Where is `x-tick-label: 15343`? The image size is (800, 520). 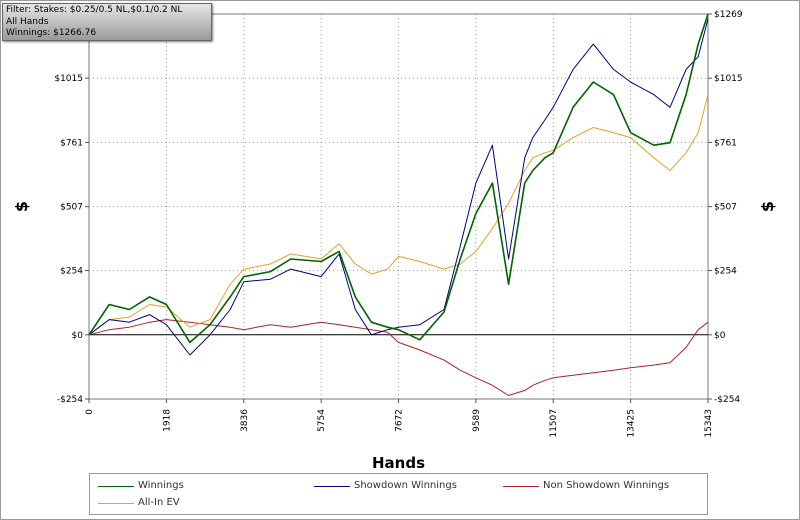
x-tick-label: 15343 is located at coordinates (709, 423).